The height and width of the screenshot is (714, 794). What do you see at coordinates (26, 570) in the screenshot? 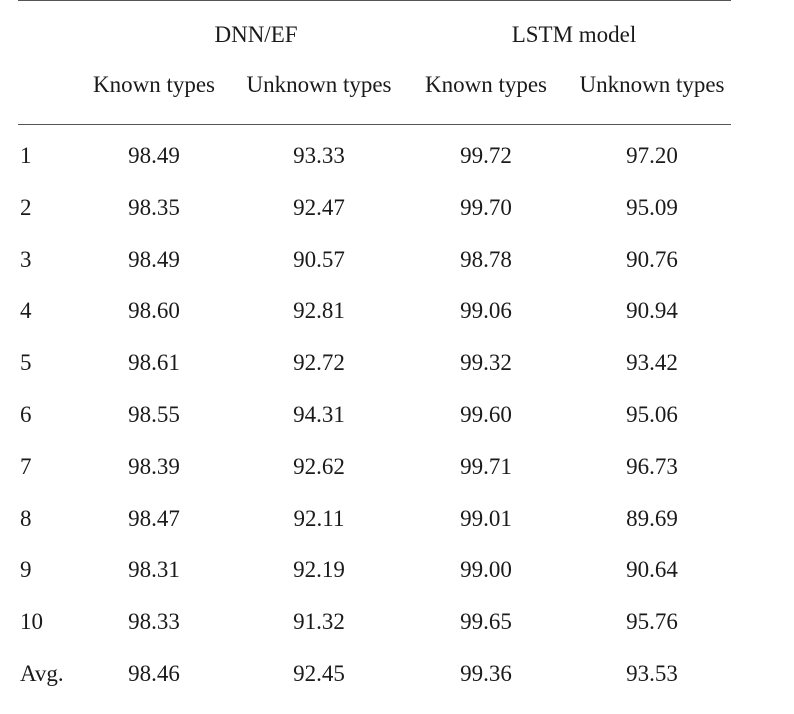
I see `row-label: 9` at bounding box center [26, 570].